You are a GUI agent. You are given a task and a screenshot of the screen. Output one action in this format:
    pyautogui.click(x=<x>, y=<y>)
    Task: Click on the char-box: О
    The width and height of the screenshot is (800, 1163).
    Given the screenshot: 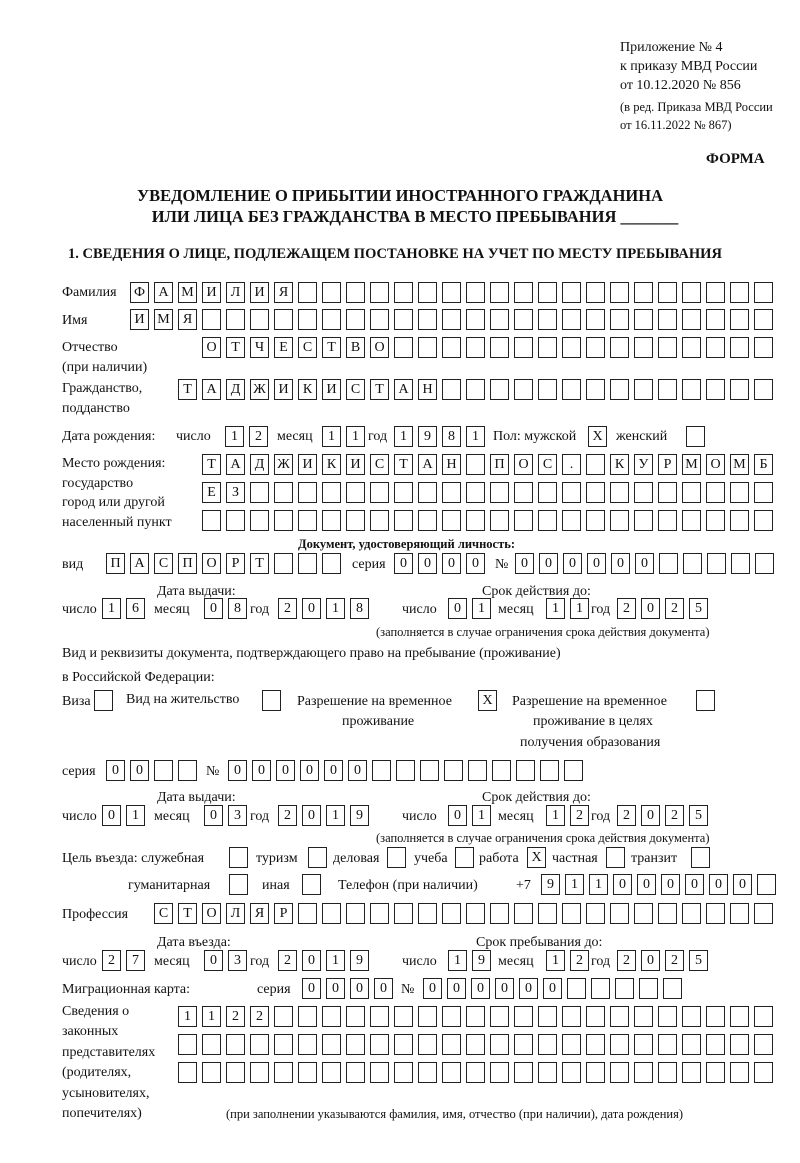 What is the action you would take?
    pyautogui.click(x=211, y=347)
    